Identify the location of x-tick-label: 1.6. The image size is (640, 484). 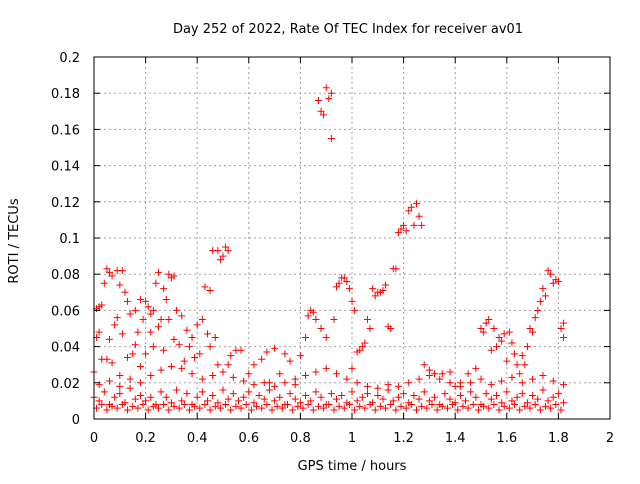
(506, 438).